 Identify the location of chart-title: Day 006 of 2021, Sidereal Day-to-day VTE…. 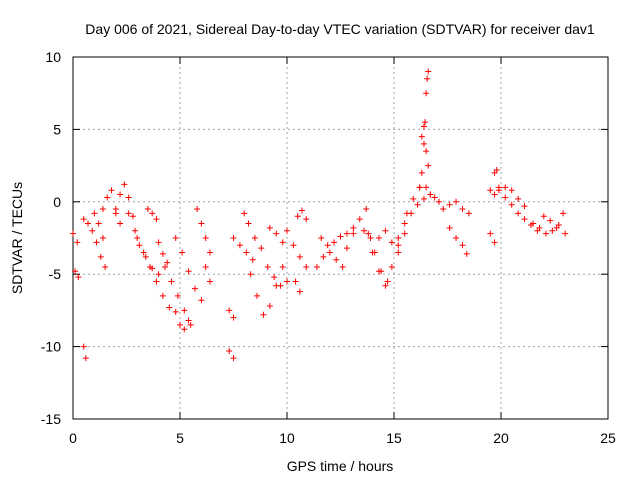
(340, 29).